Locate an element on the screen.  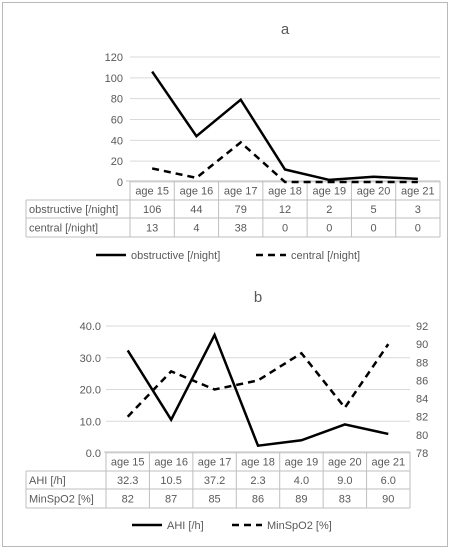
data-label-1-0-3: 2.3 is located at coordinates (257, 481).